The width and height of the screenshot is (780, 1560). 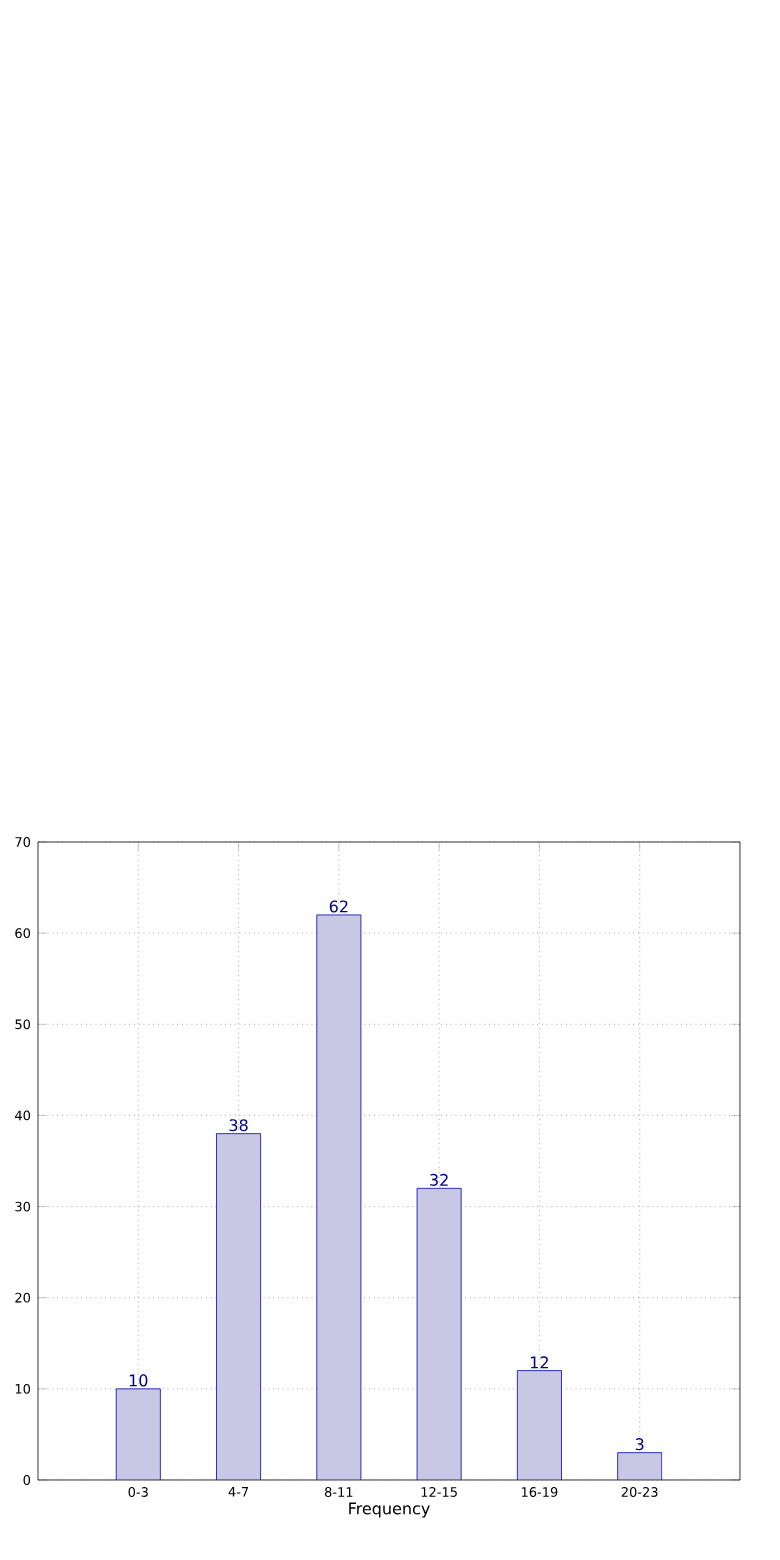 I want to click on data-label: 62, so click(x=338, y=906).